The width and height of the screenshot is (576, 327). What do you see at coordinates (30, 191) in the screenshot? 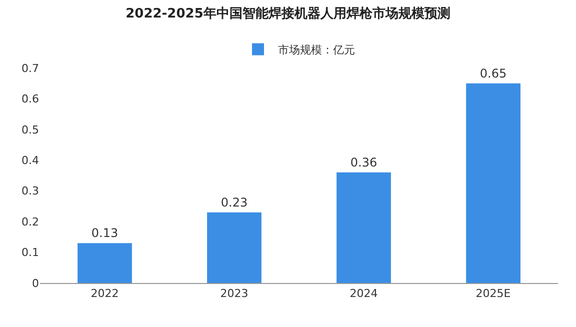
I see `y-tick-label: 0.3` at bounding box center [30, 191].